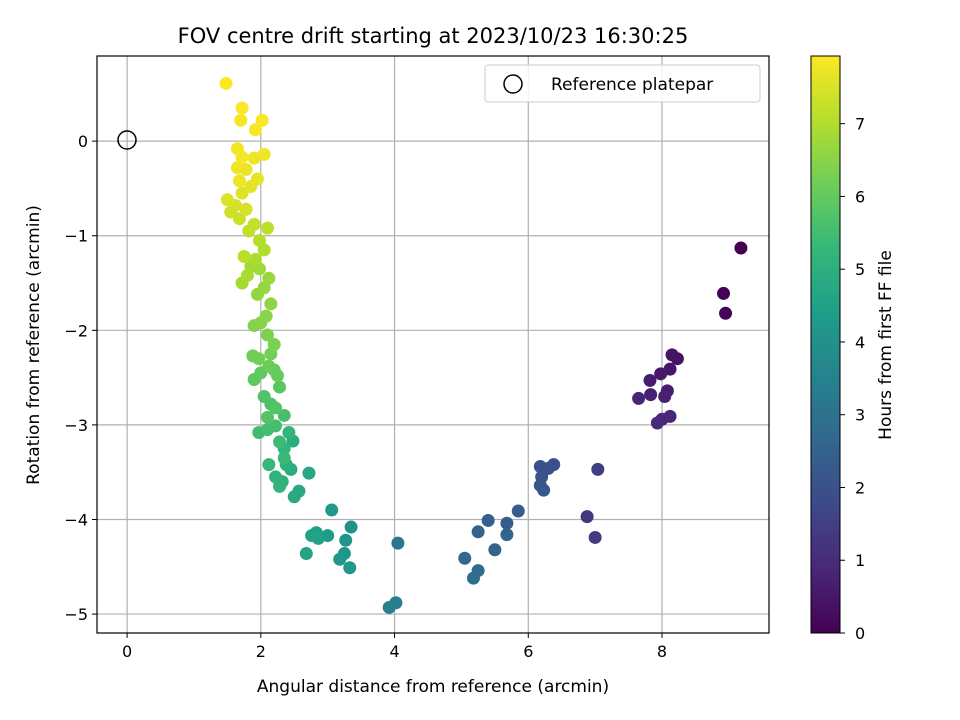 This screenshot has height=720, width=960. Describe the element at coordinates (825, 344) in the screenshot. I see `colorbar-gradient` at that location.